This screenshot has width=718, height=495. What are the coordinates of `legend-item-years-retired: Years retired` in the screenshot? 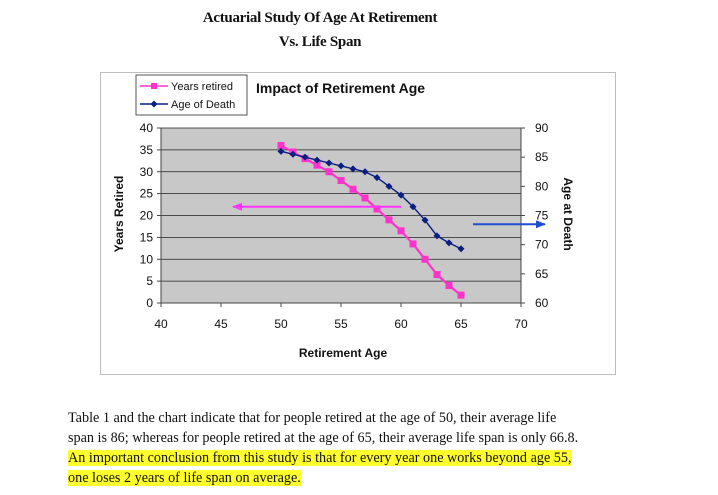 It's located at (186, 87).